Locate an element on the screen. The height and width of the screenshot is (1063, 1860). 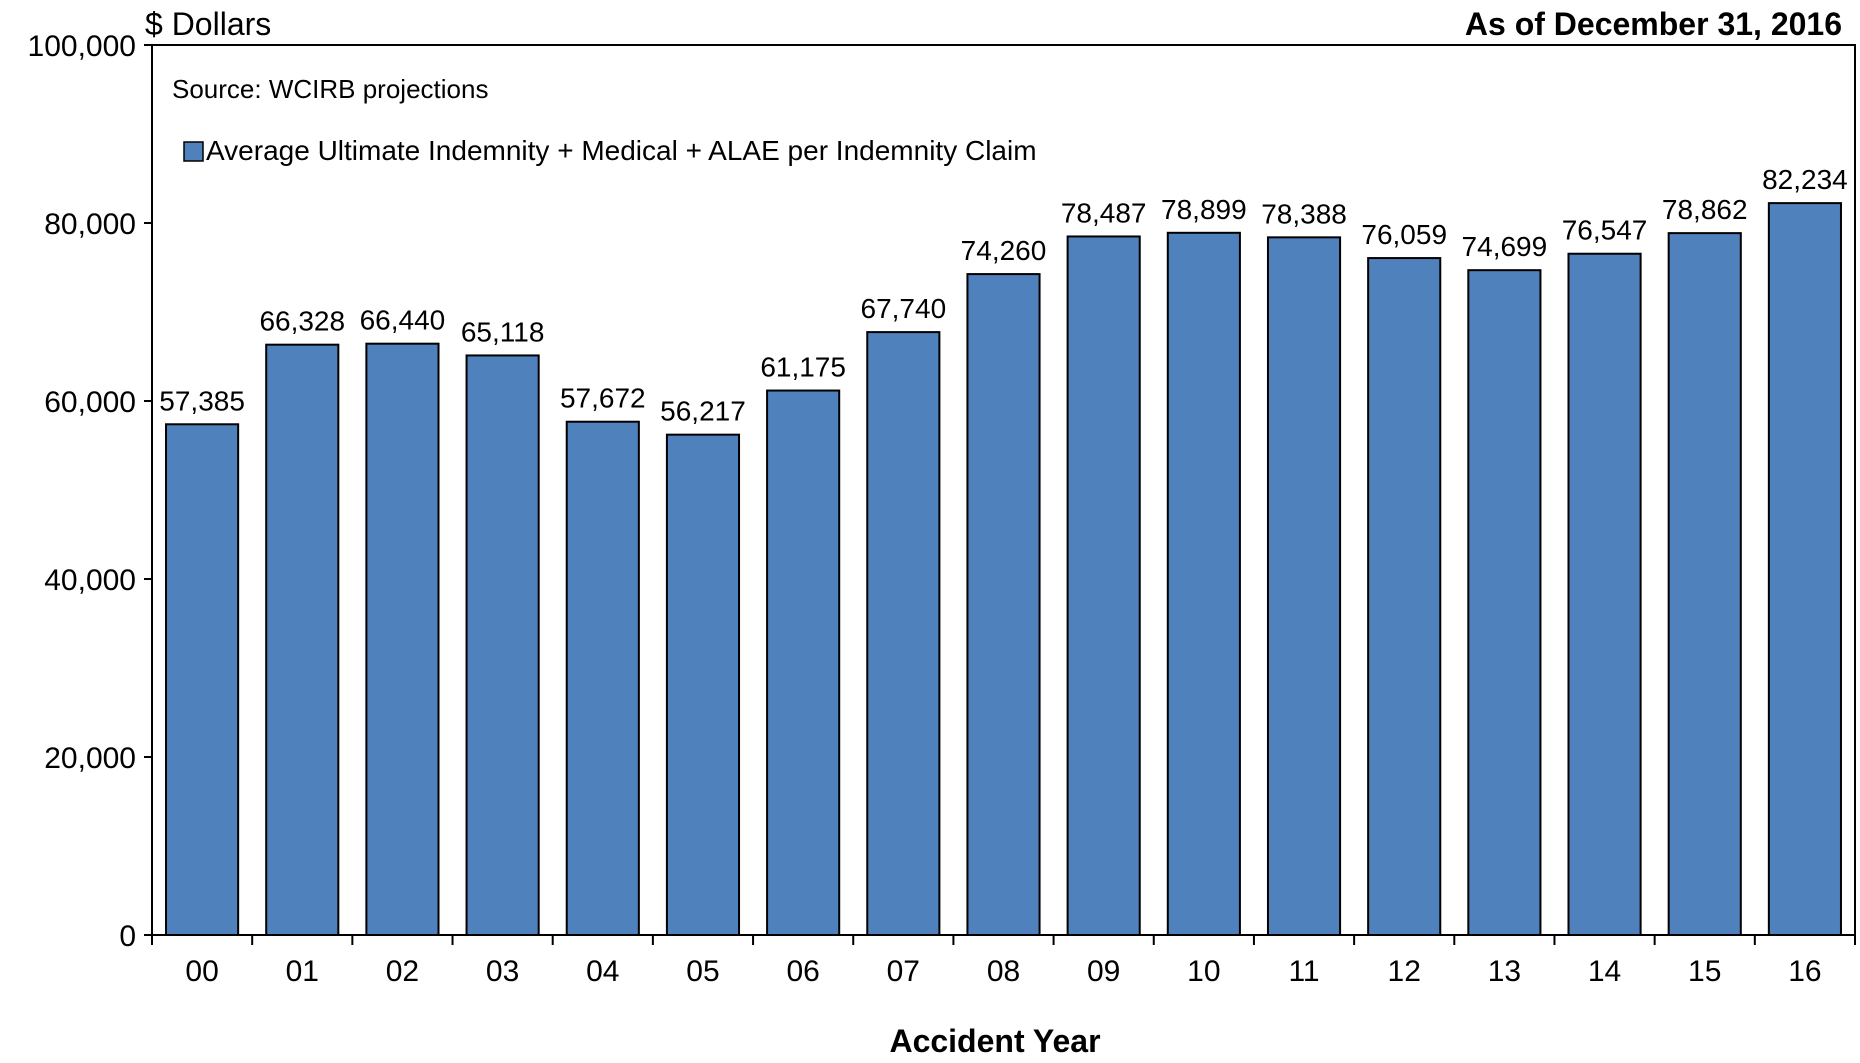
x-tick-label: 06 is located at coordinates (802, 971).